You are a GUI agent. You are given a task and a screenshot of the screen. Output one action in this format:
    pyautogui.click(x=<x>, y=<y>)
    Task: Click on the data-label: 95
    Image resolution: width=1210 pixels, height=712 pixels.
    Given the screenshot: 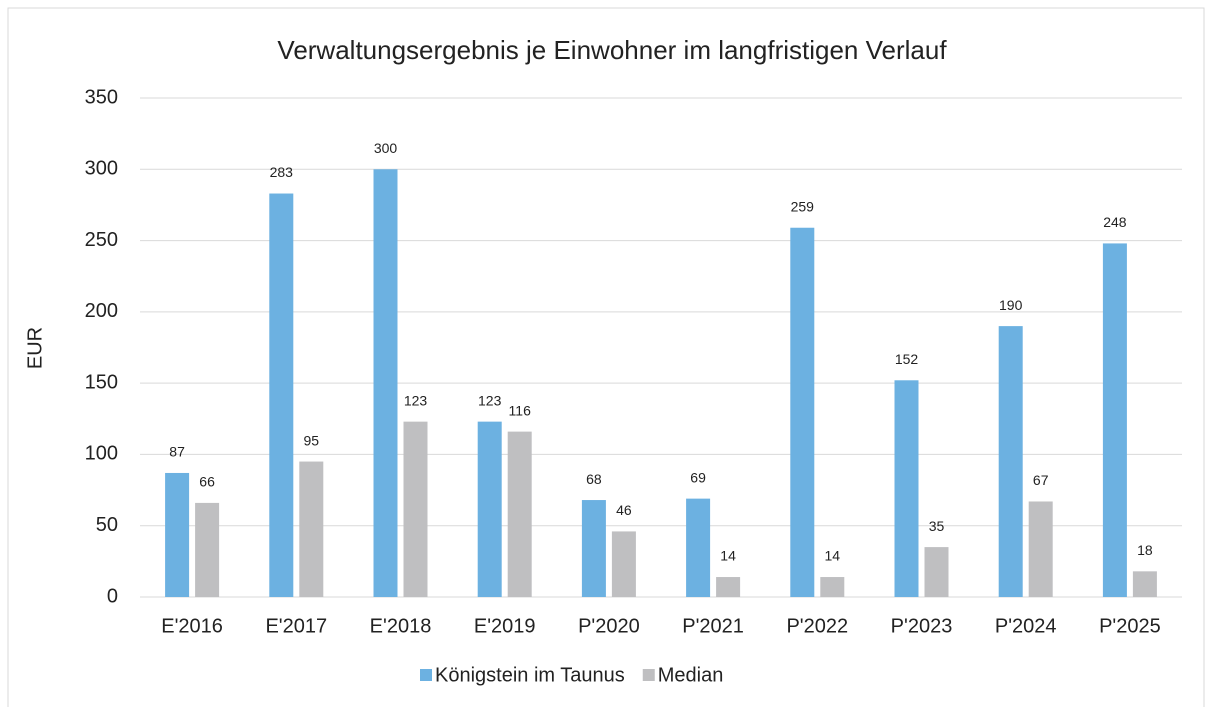 What is the action you would take?
    pyautogui.click(x=312, y=440)
    